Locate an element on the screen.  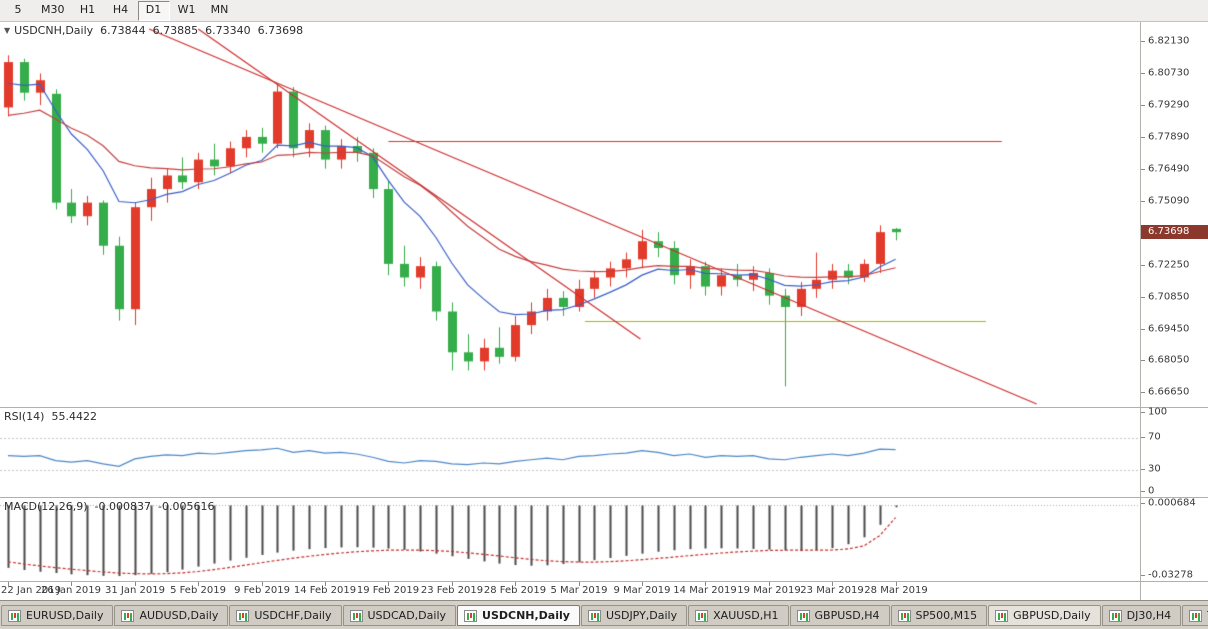
price-tick-label: 100 is located at coordinates (1158, 412).